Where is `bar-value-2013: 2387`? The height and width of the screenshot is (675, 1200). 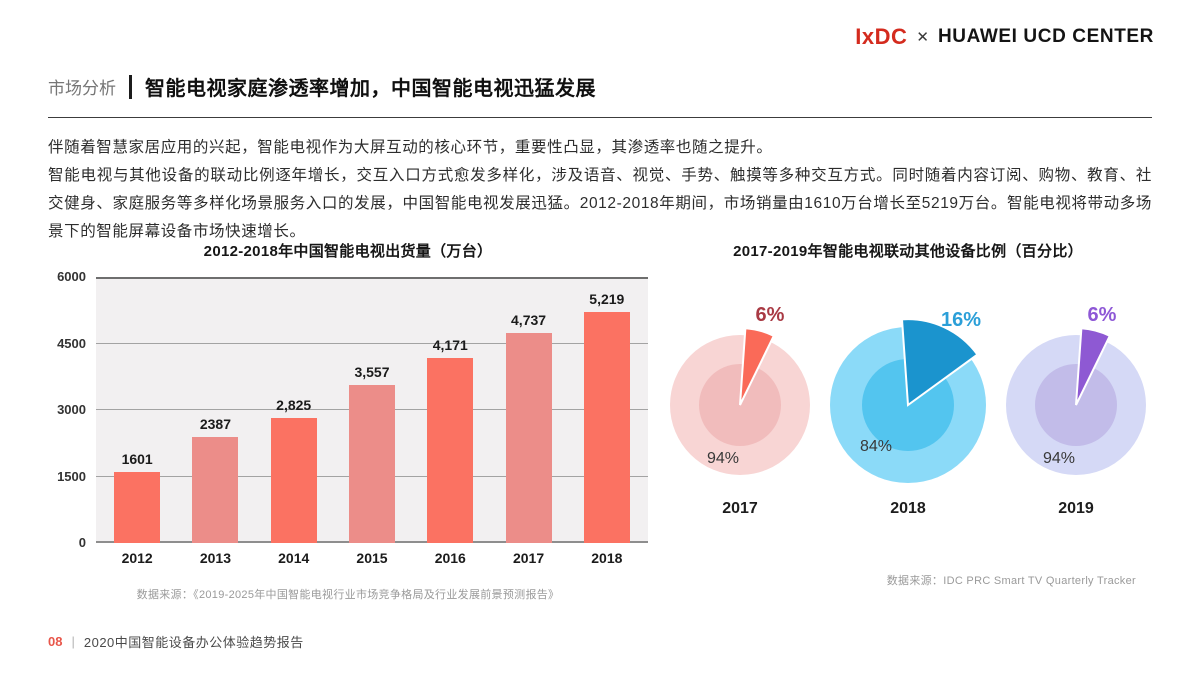 bar-value-2013: 2387 is located at coordinates (215, 424).